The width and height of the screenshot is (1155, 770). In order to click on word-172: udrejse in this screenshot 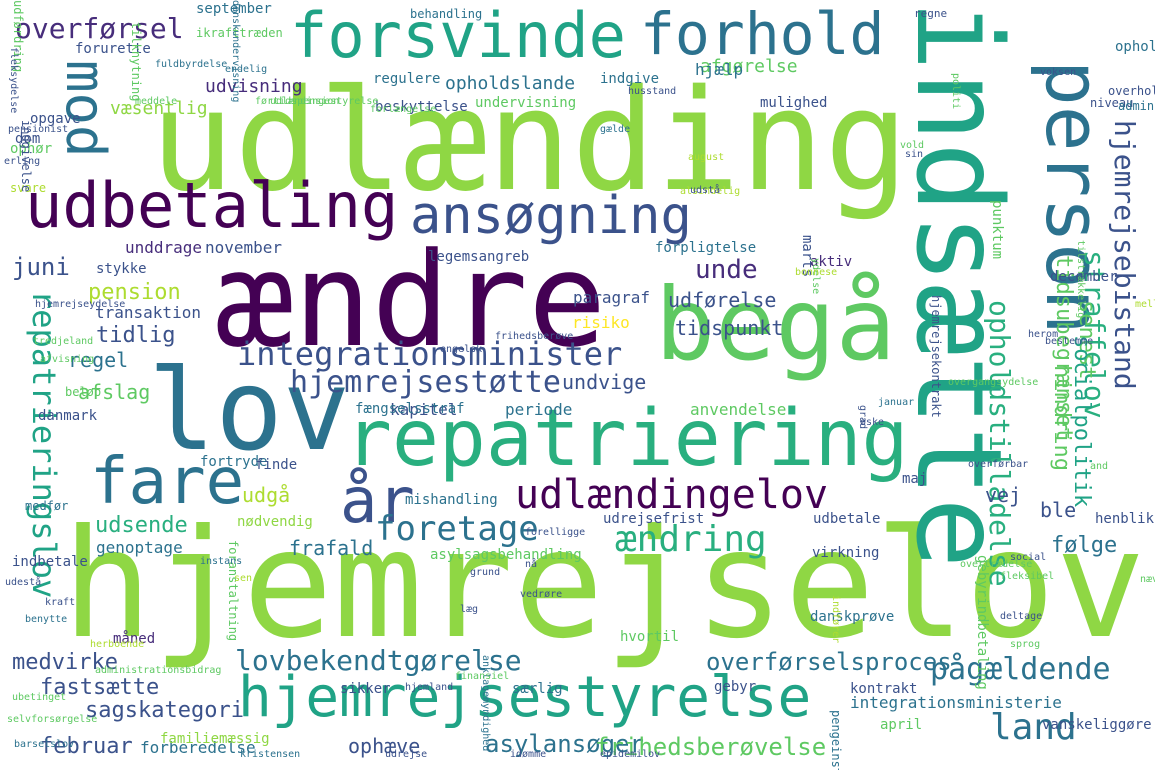, I will do `click(406, 754)`.